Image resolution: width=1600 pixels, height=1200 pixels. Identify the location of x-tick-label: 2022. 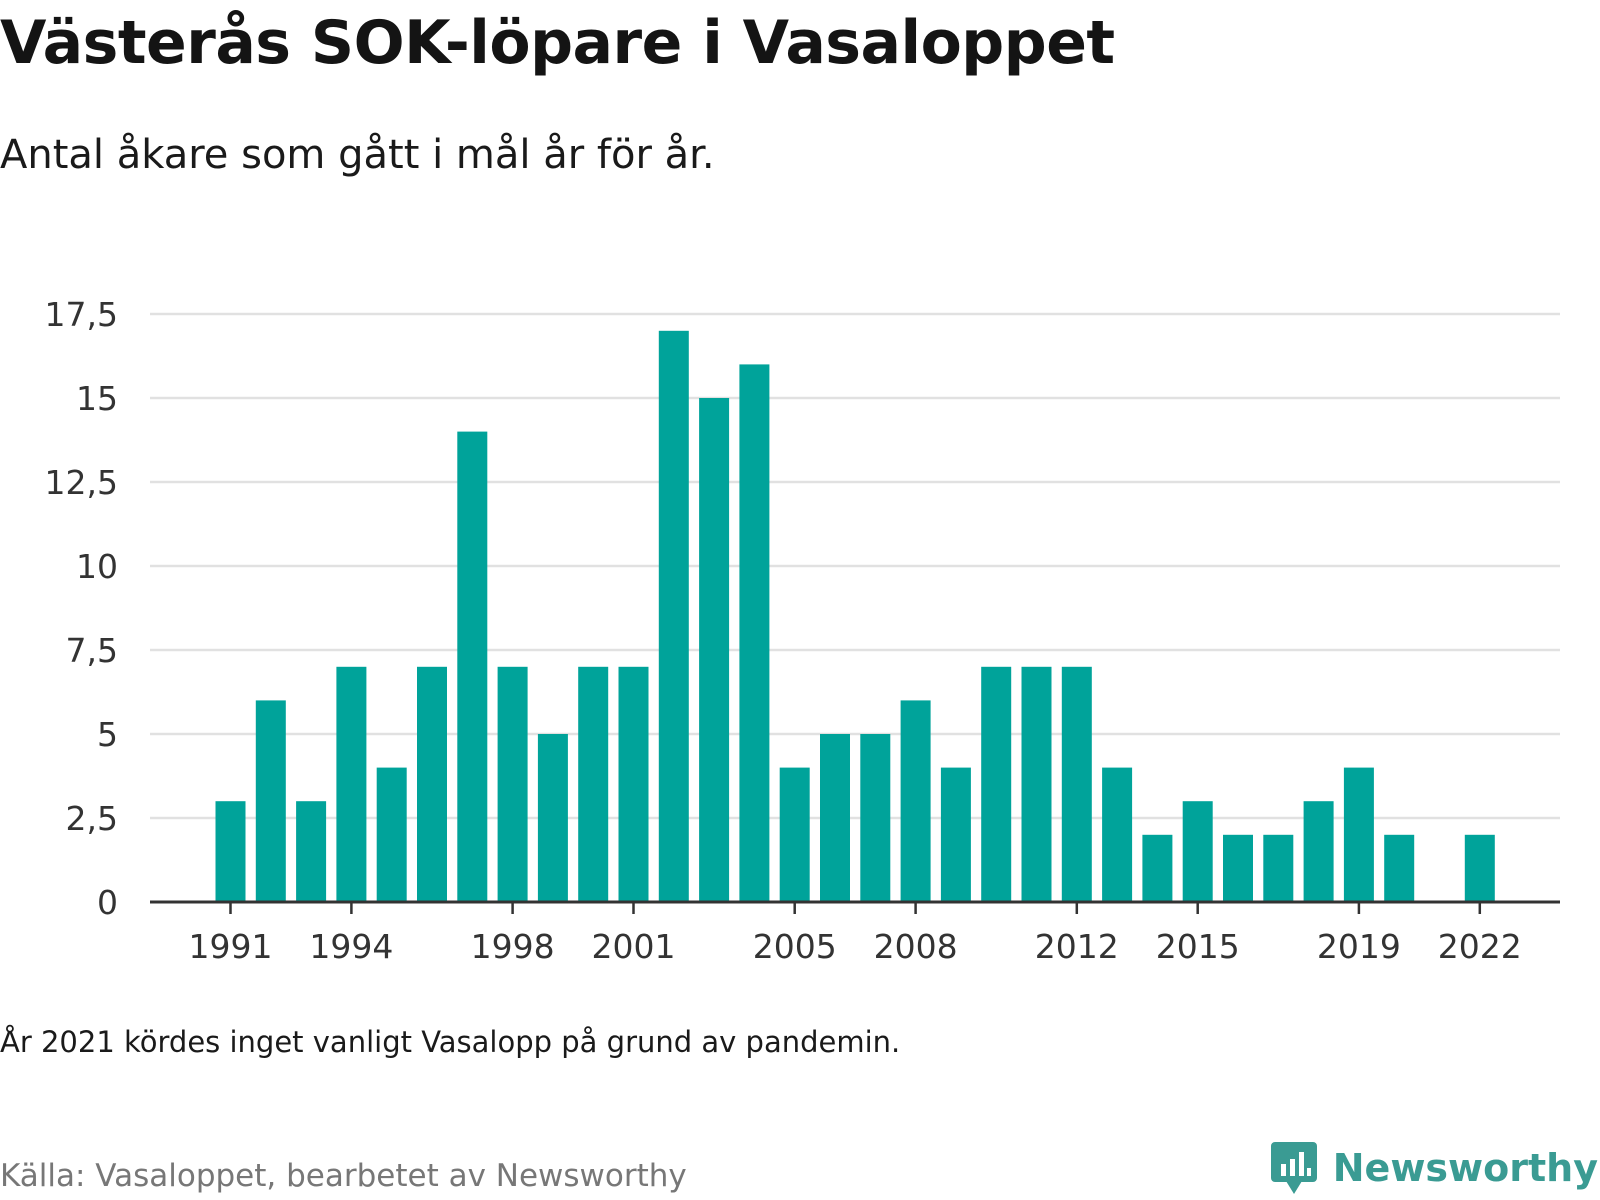
(1480, 946).